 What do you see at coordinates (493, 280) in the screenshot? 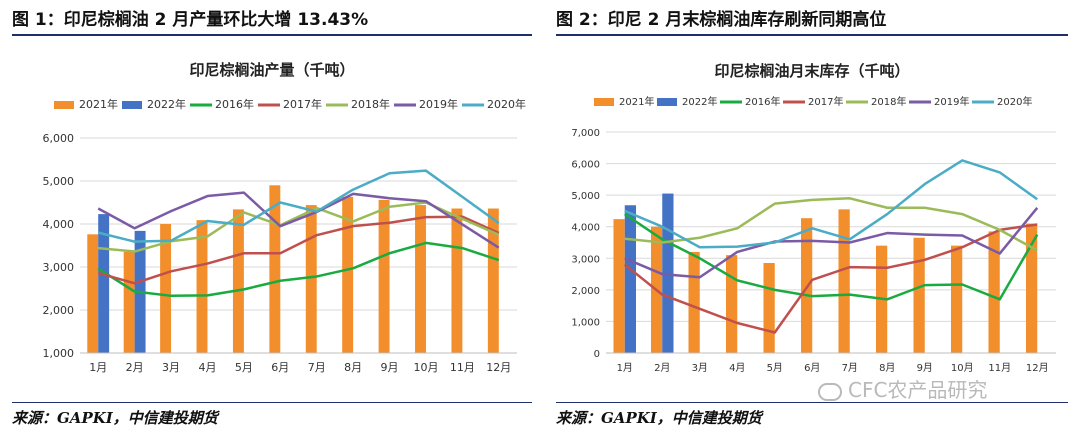
I see `bar-2021年-12月` at bounding box center [493, 280].